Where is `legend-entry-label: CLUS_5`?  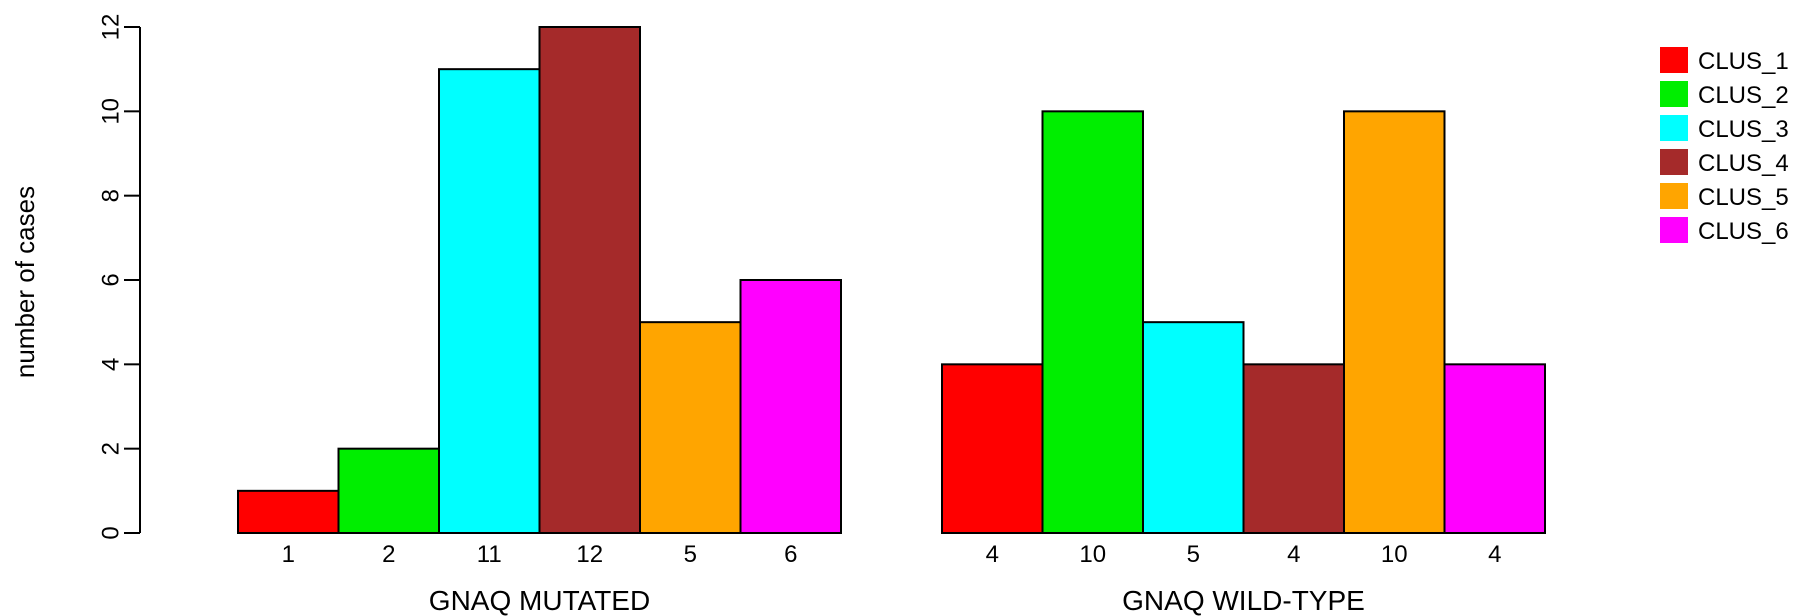
legend-entry-label: CLUS_5 is located at coordinates (1743, 197).